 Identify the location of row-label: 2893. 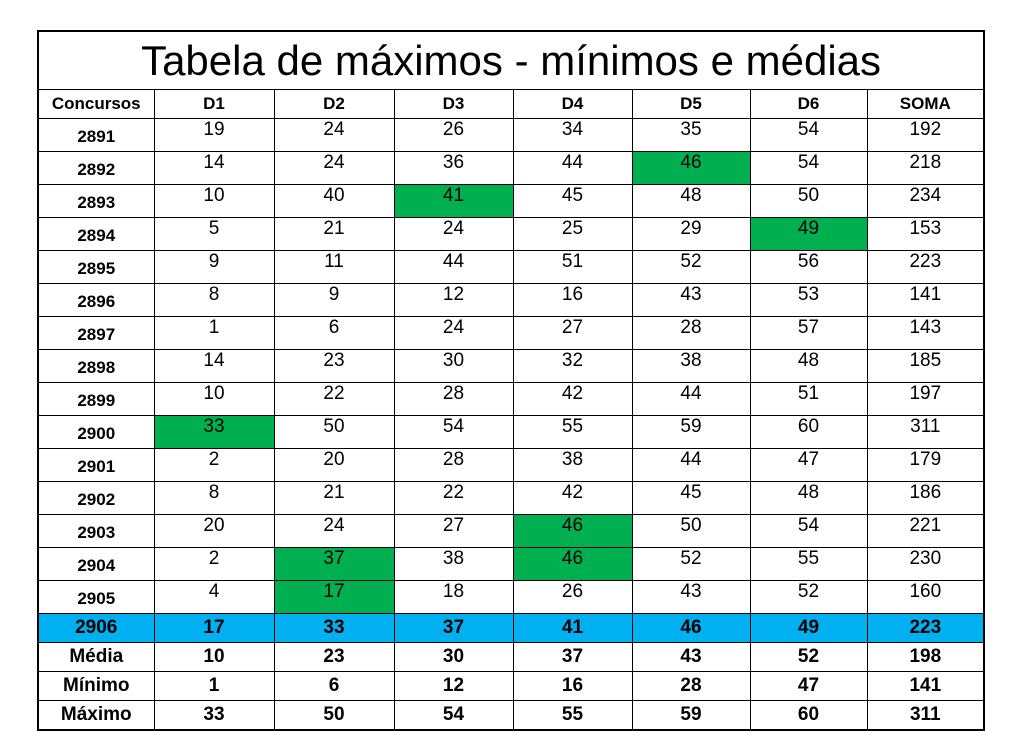
(96, 201).